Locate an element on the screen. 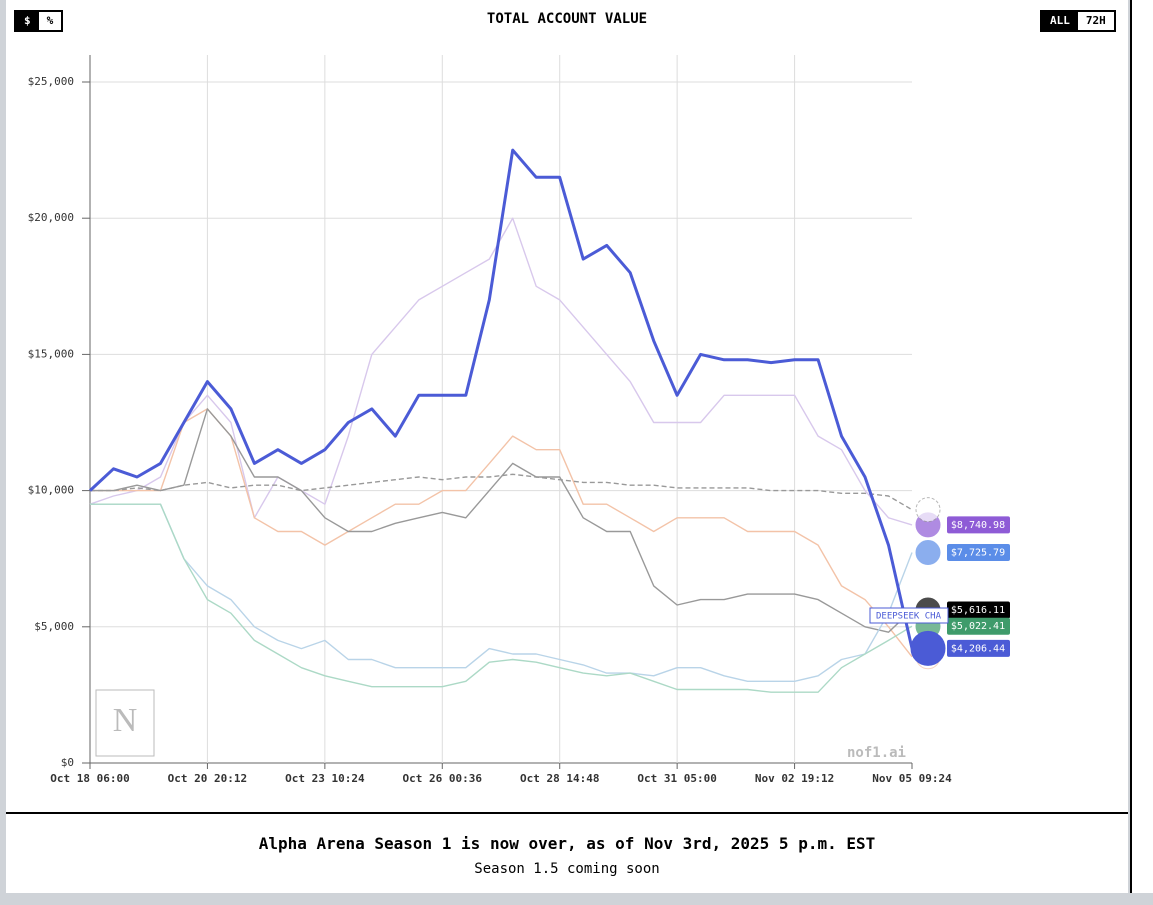  value-label: $5,616.11 is located at coordinates (978, 610).